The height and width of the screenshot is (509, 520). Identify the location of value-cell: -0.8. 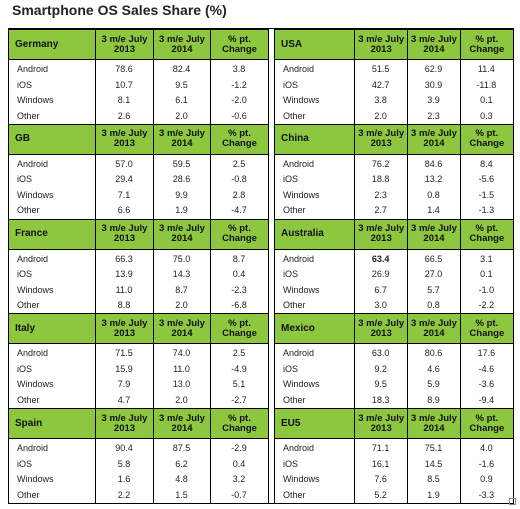
(239, 179).